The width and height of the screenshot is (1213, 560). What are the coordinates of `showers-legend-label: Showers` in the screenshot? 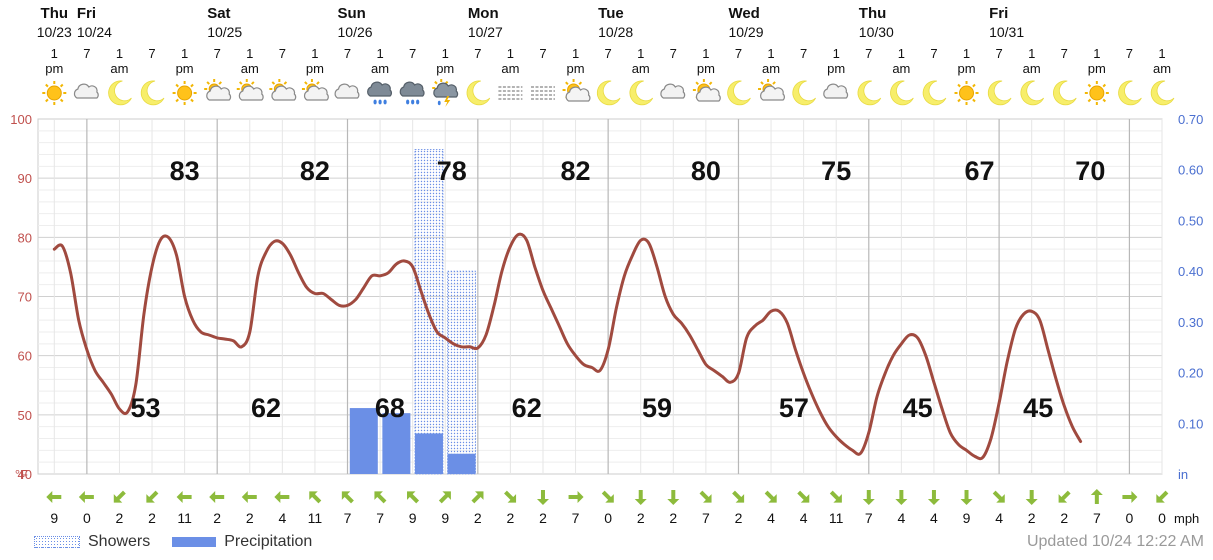 It's located at (119, 541).